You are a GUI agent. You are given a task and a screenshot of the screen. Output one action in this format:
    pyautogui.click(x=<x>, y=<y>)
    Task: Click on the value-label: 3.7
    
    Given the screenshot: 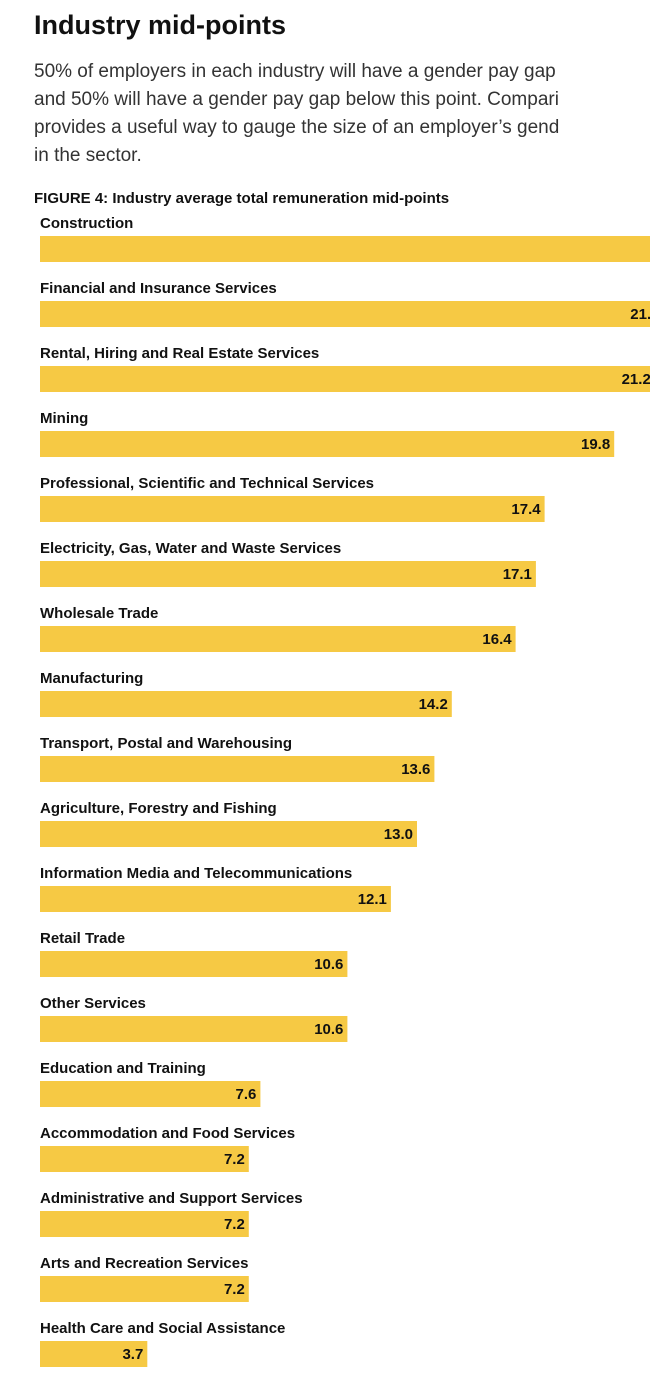 What is the action you would take?
    pyautogui.click(x=132, y=1354)
    